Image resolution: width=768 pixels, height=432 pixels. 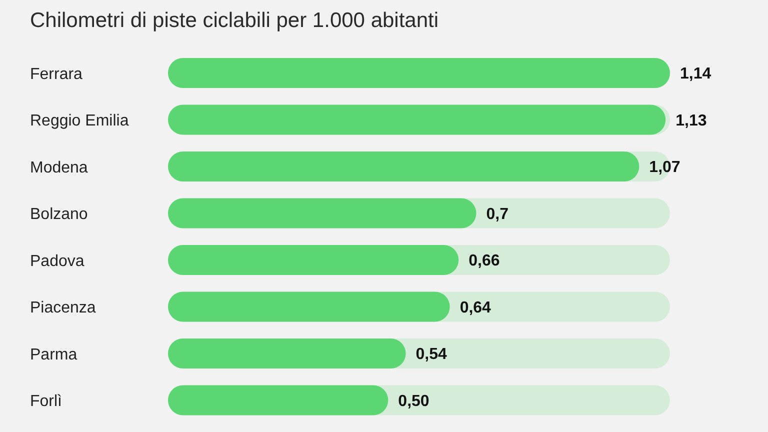 What do you see at coordinates (54, 355) in the screenshot?
I see `y-tick-label: Parma` at bounding box center [54, 355].